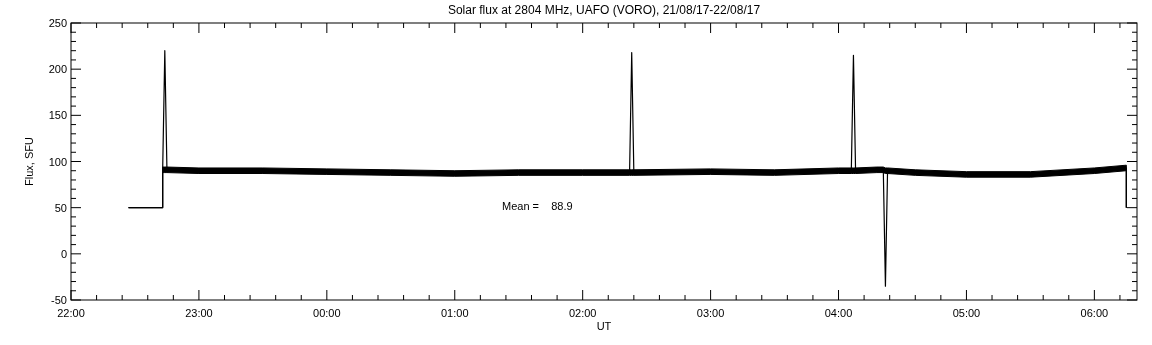 The width and height of the screenshot is (1152, 345). I want to click on x-tick-label: 04:00, so click(838, 313).